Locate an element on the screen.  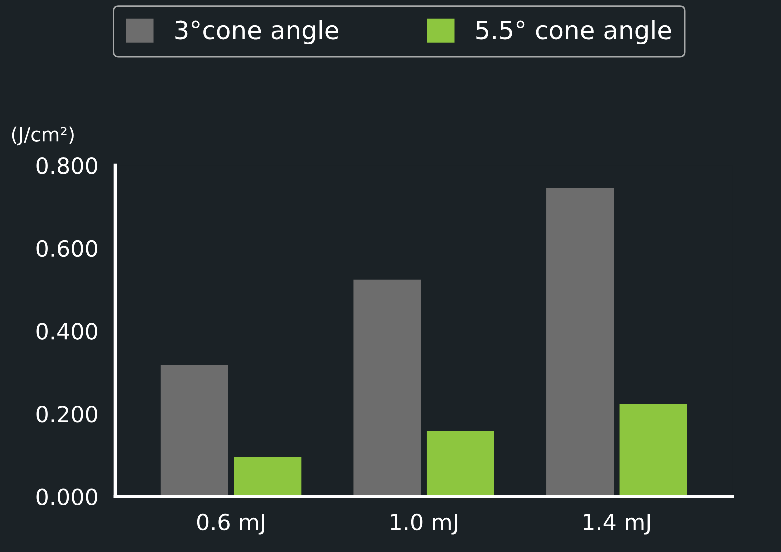
legend-label: 5.5° cone angle is located at coordinates (574, 32).